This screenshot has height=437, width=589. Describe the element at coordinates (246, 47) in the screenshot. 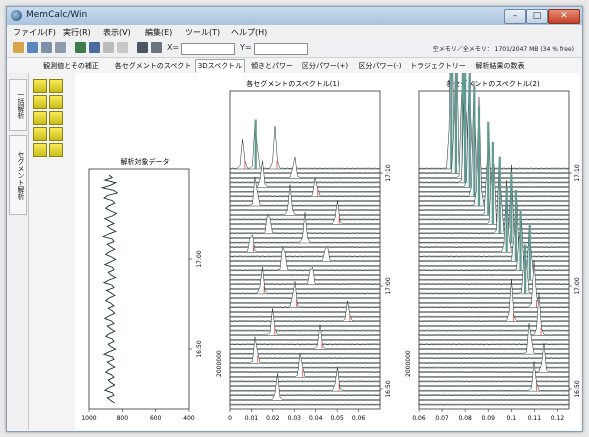

I see `y-coordinate-label: Y=` at that location.